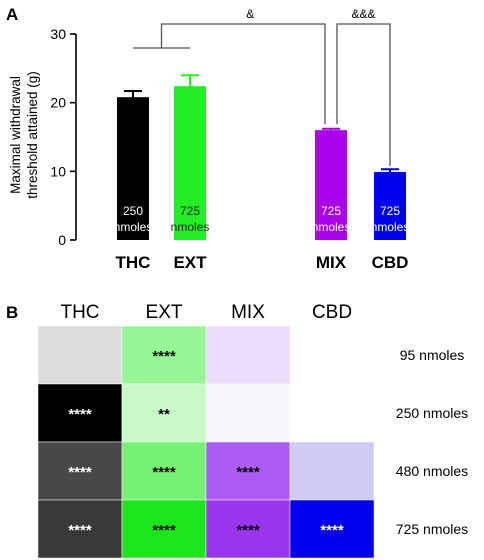 The height and width of the screenshot is (560, 484). I want to click on heatmap-row-label: 725 nmoles, so click(432, 529).